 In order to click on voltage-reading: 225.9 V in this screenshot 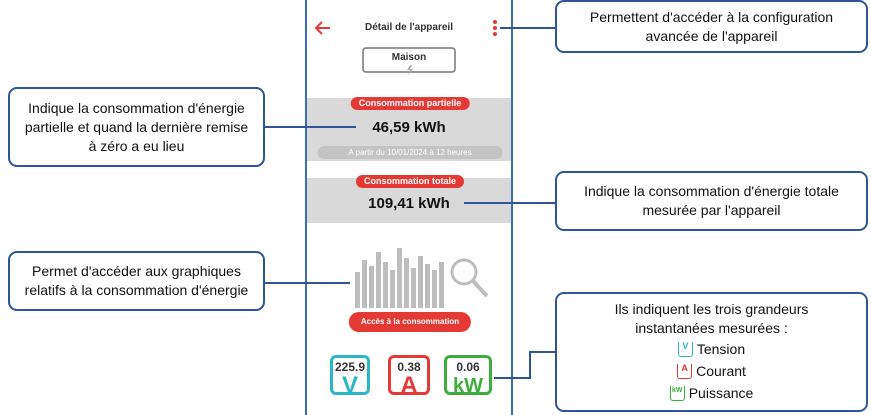, I will do `click(350, 377)`.